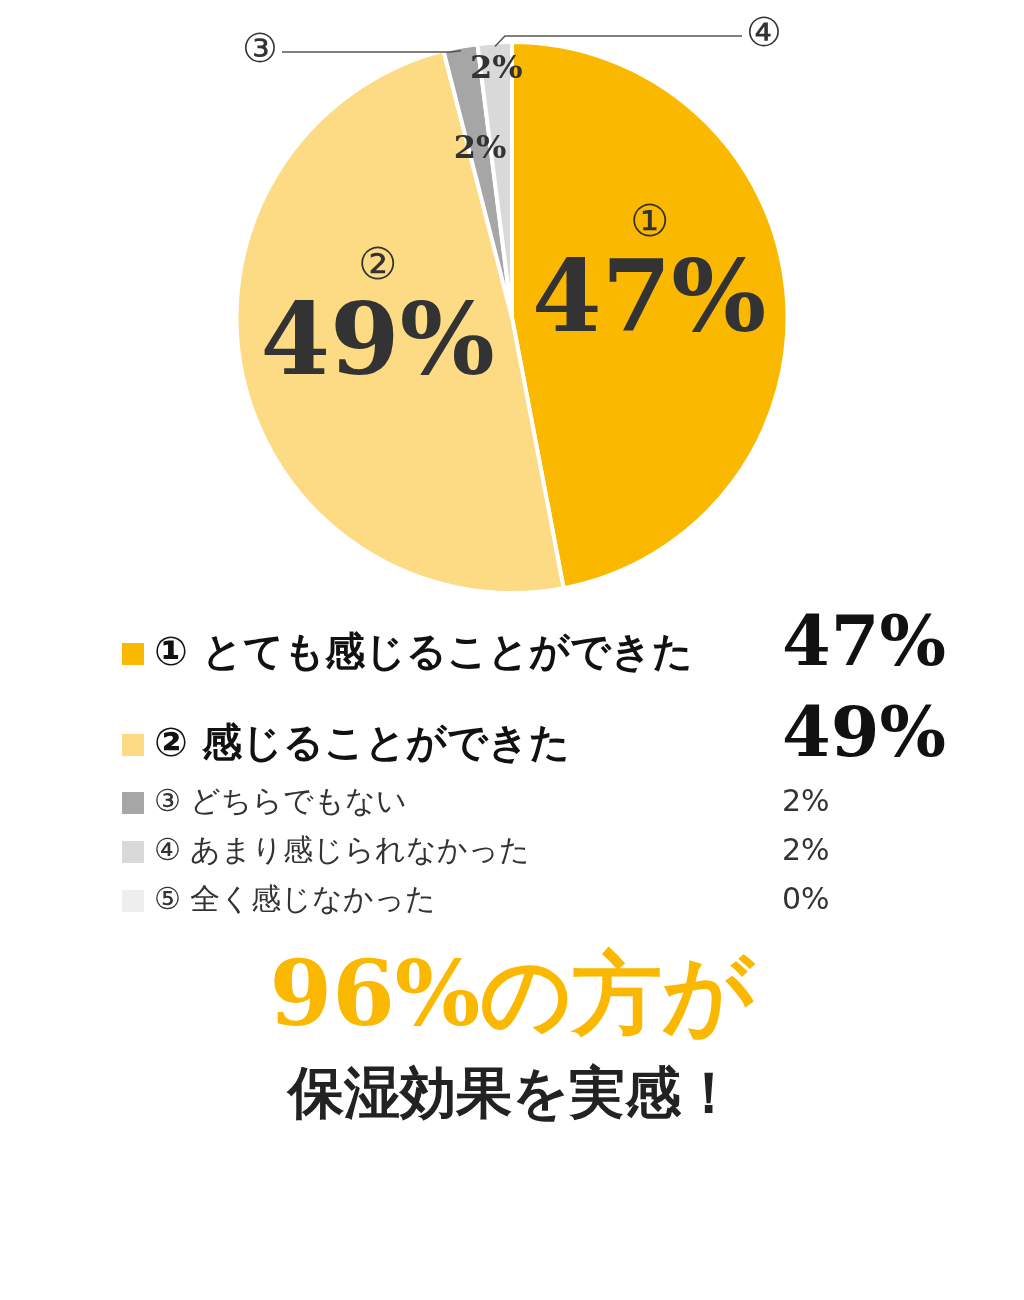  I want to click on text: 保湿効果を実感！, so click(511, 1093).